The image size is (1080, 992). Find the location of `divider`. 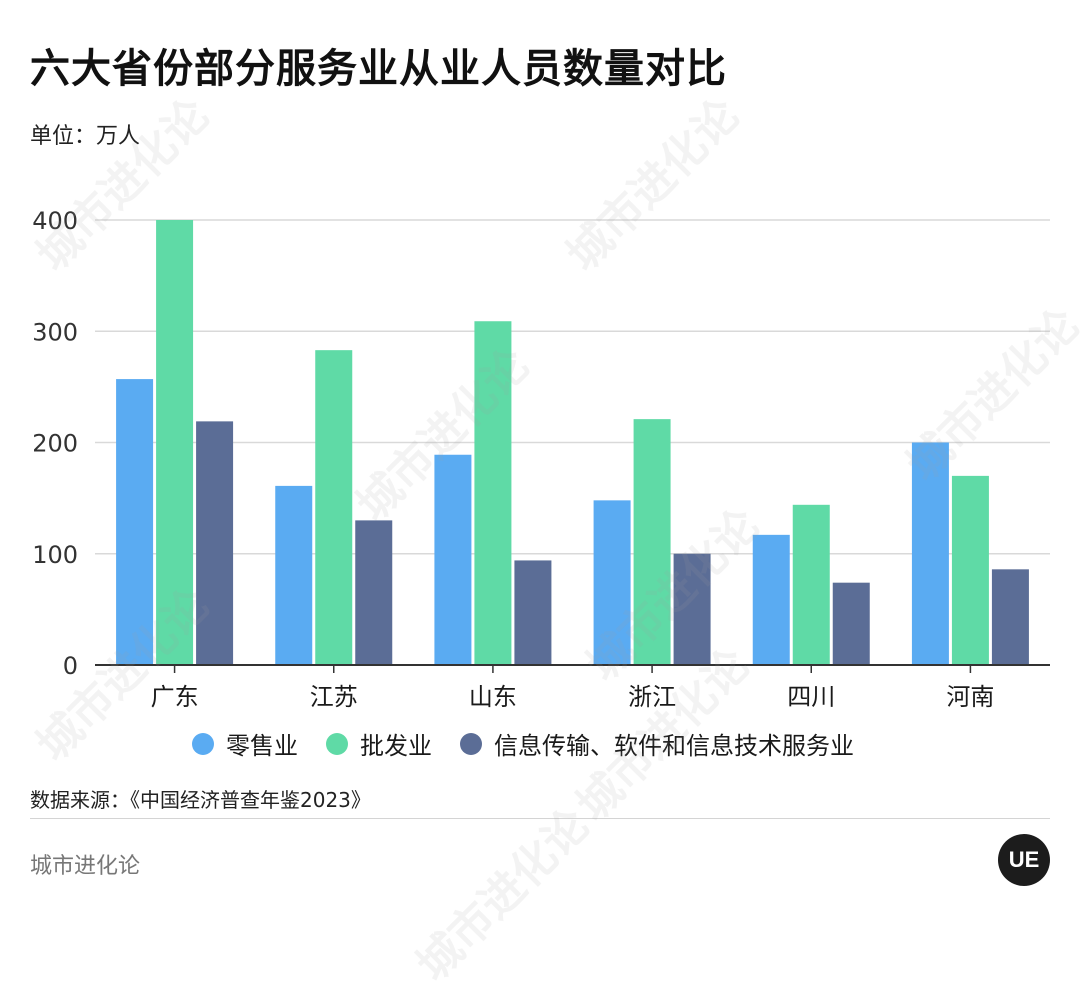

divider is located at coordinates (540, 818).